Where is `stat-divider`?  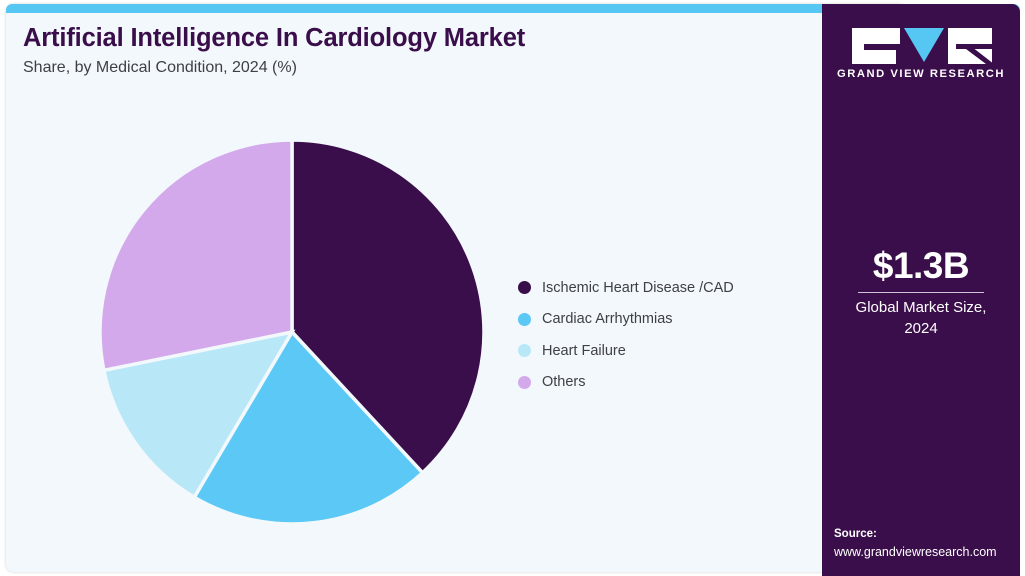 stat-divider is located at coordinates (921, 292).